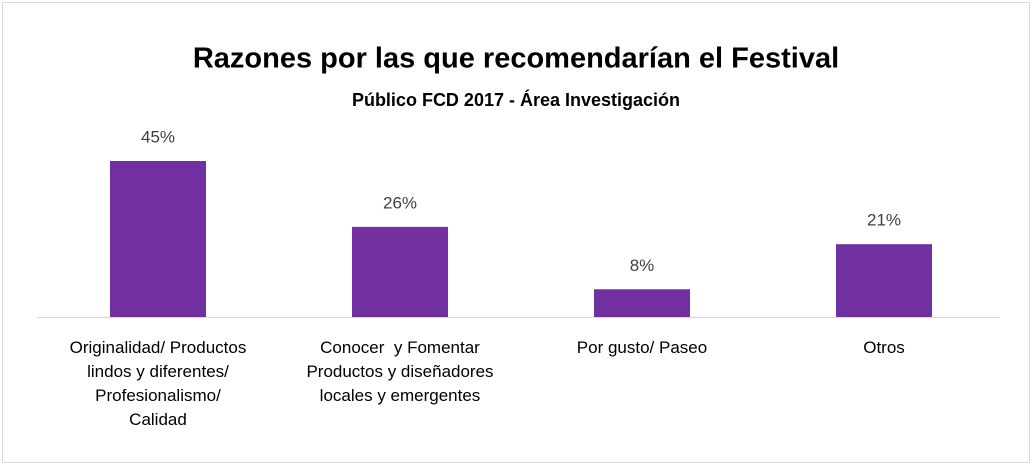  What do you see at coordinates (884, 220) in the screenshot?
I see `value-label: 21%` at bounding box center [884, 220].